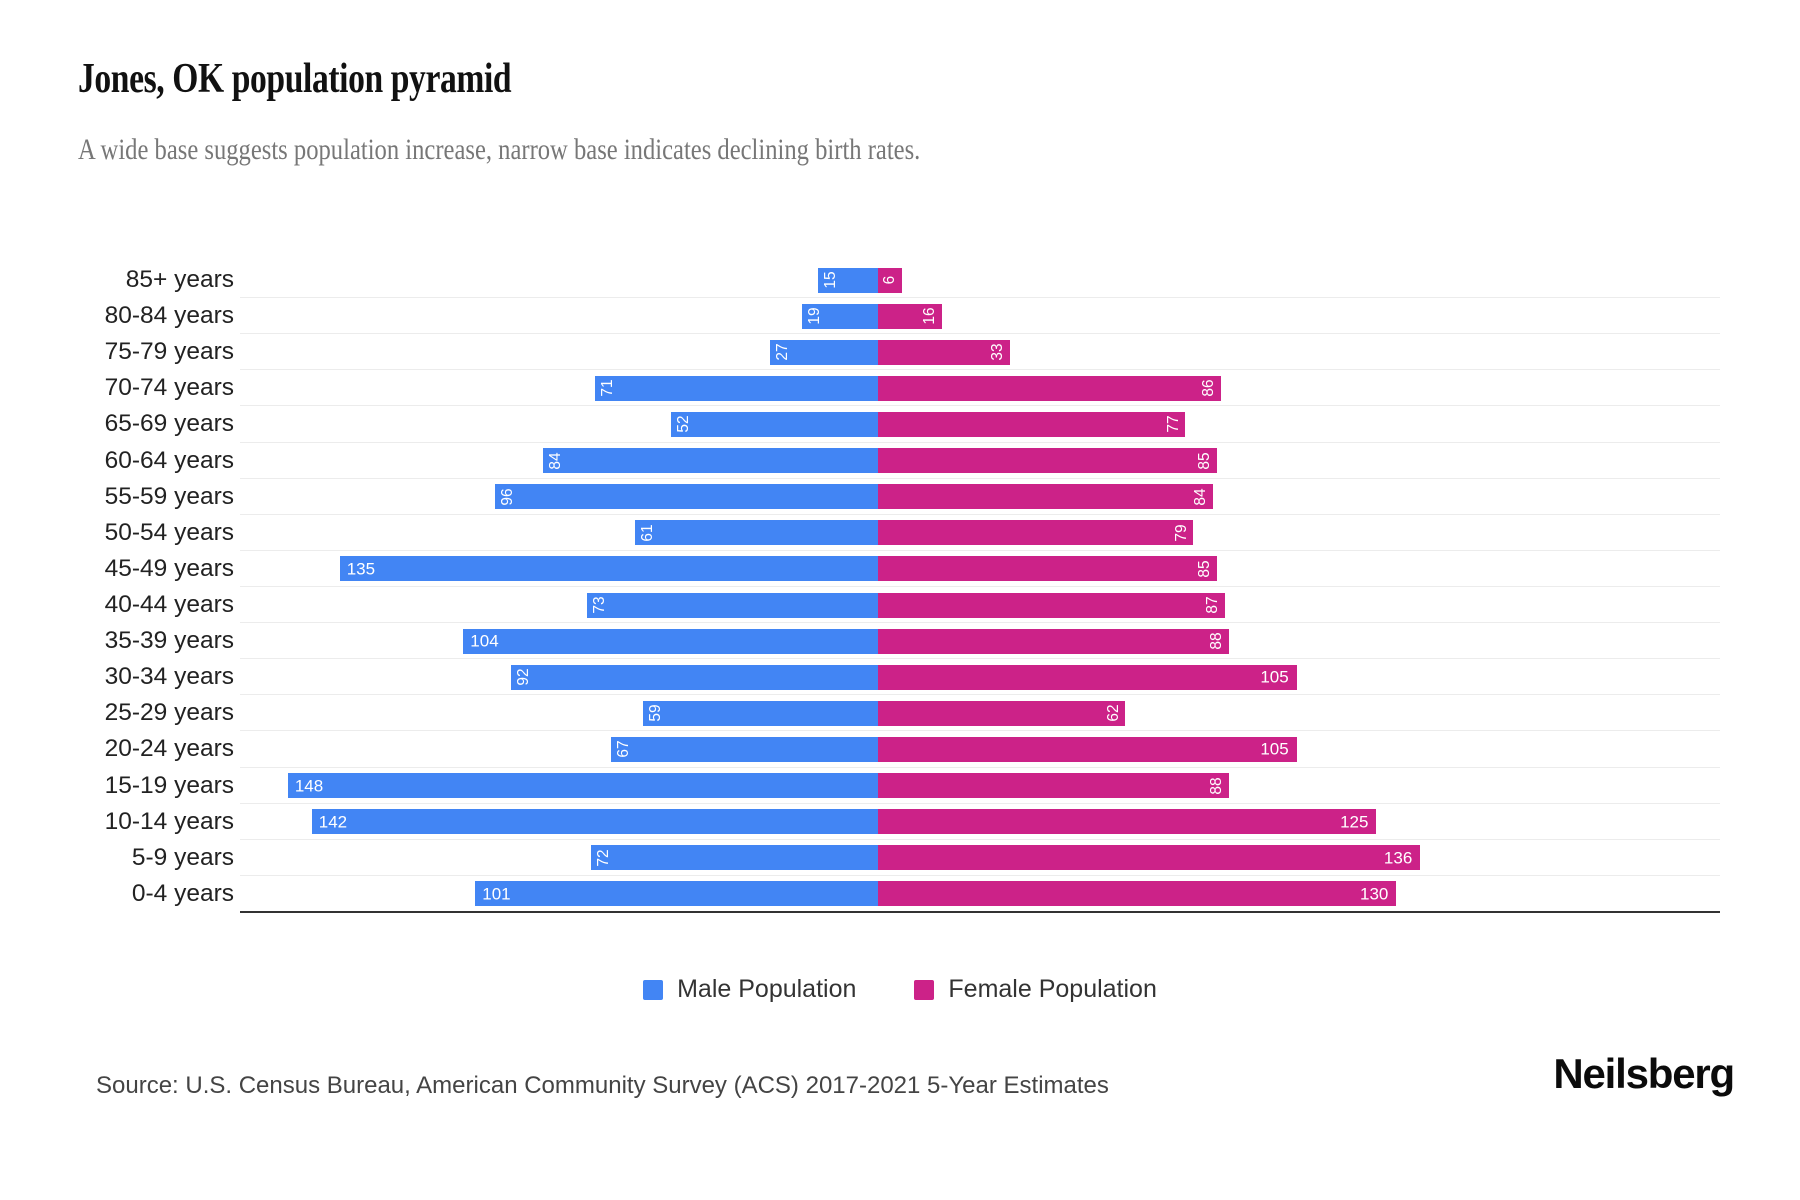 This screenshot has height=1200, width=1800. What do you see at coordinates (1644, 1073) in the screenshot?
I see `brand-logo: Neilsberg` at bounding box center [1644, 1073].